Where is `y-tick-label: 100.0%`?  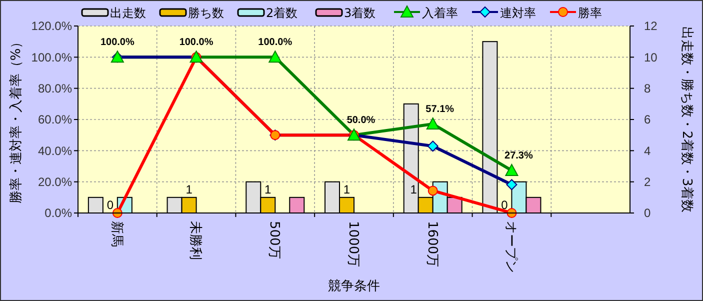 y-tick-label: 100.0% is located at coordinates (51, 57).